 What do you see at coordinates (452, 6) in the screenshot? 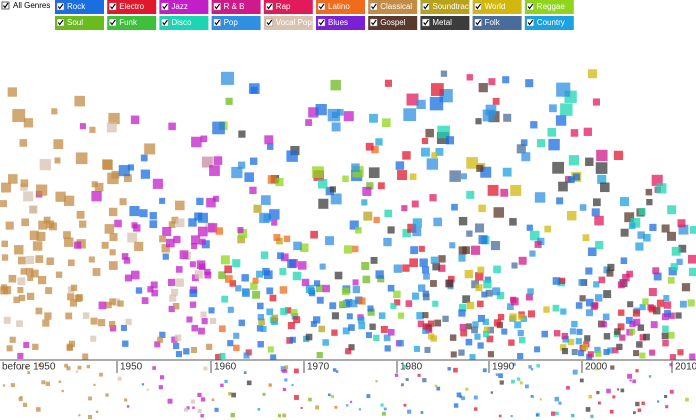
I see `genre-label: Soundtrack` at bounding box center [452, 6].